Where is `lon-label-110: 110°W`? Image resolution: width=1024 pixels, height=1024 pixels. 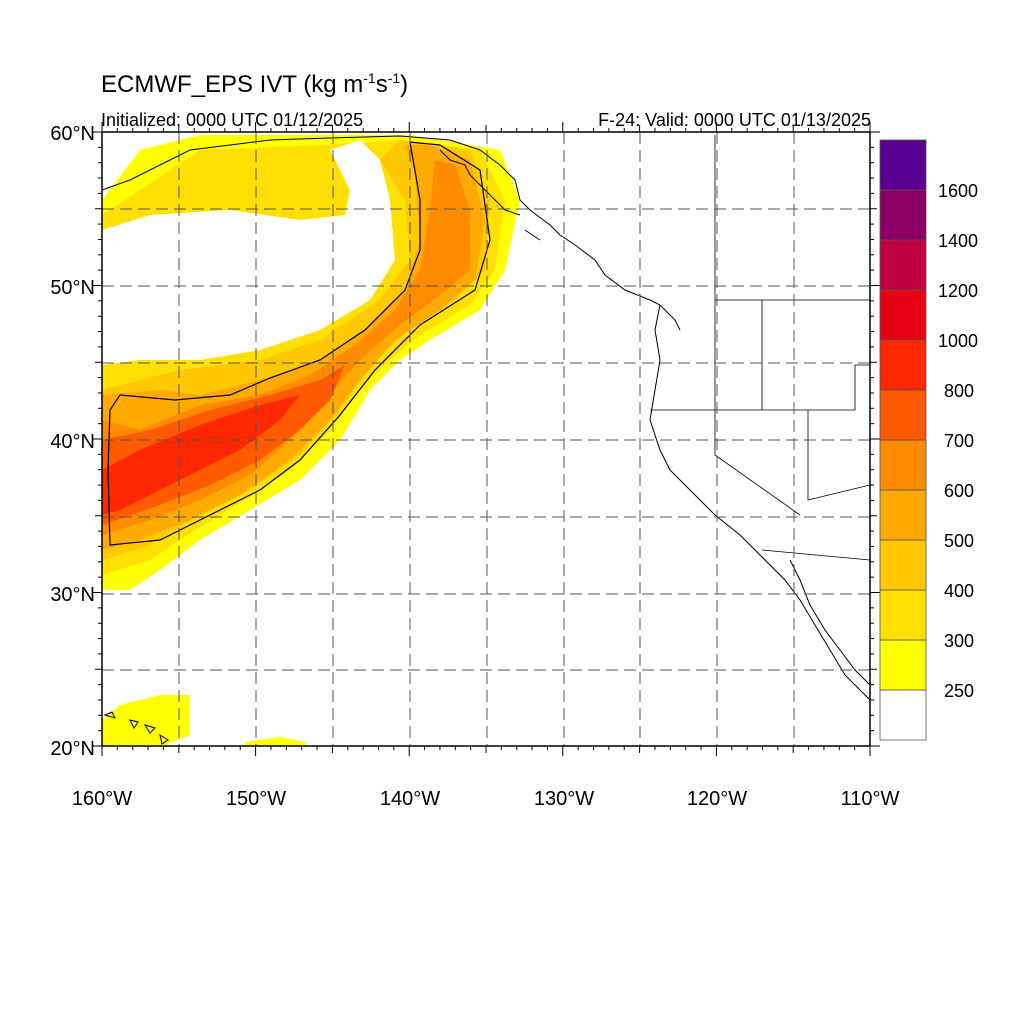 lon-label-110: 110°W is located at coordinates (870, 799).